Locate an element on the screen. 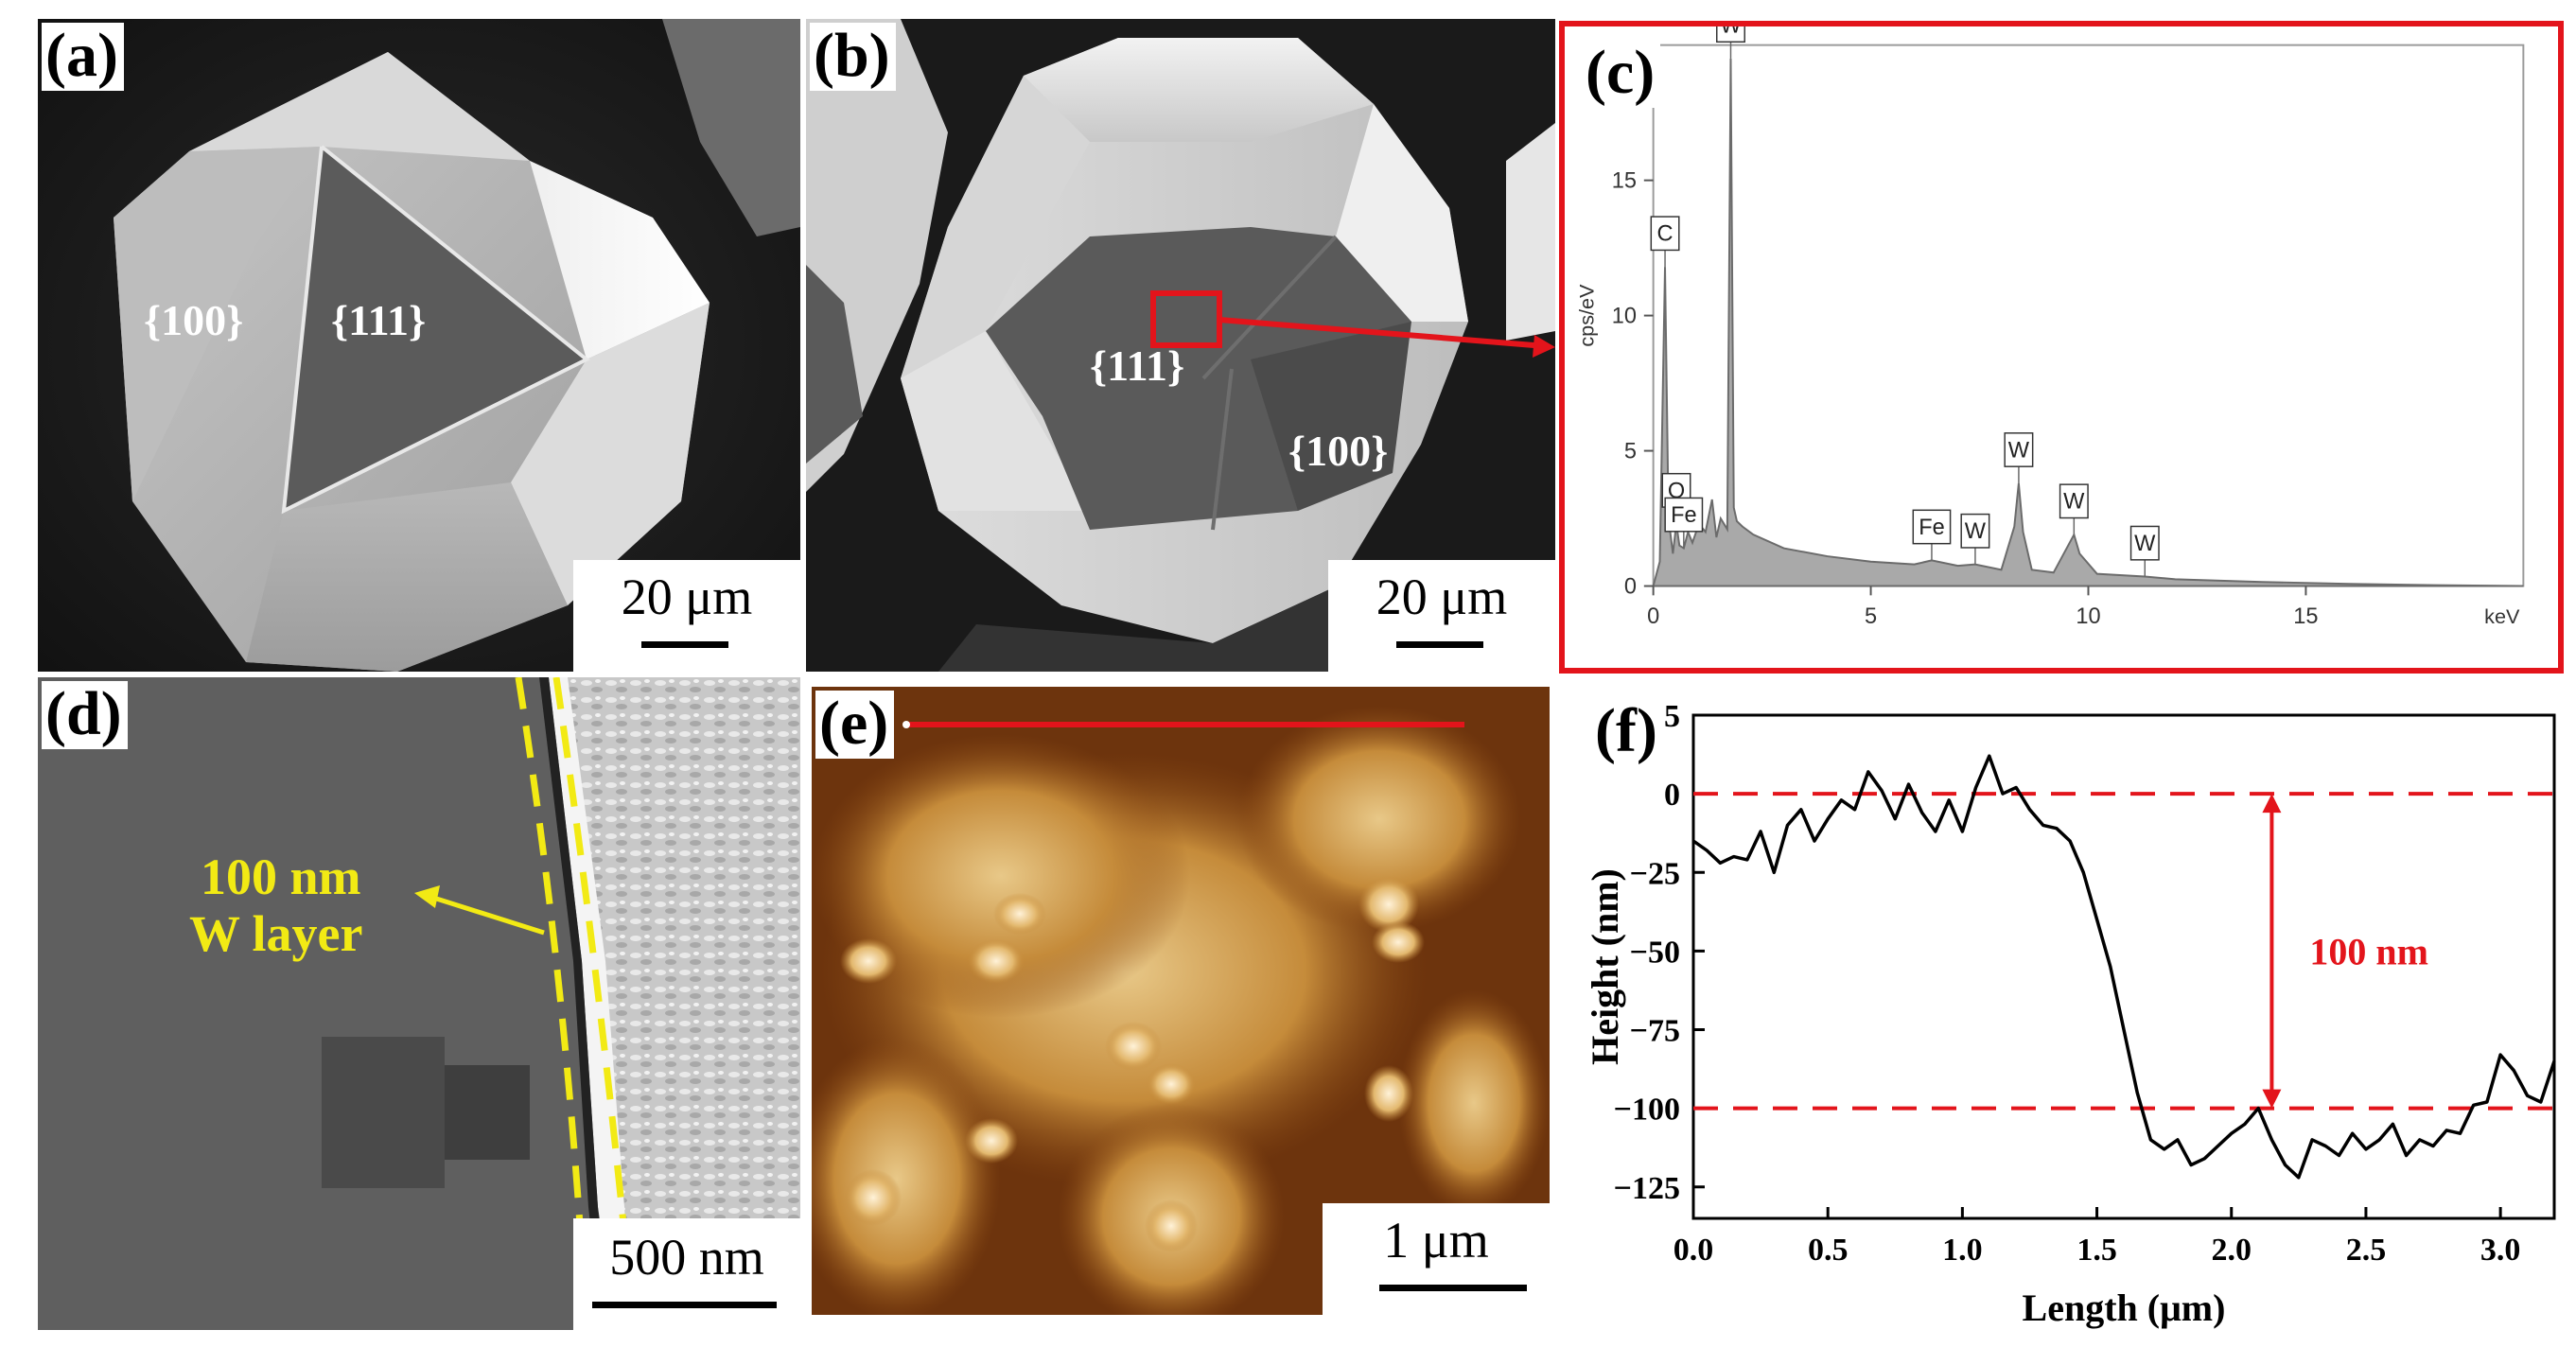 The image size is (2576, 1365). peak-label-c: C is located at coordinates (1666, 233).